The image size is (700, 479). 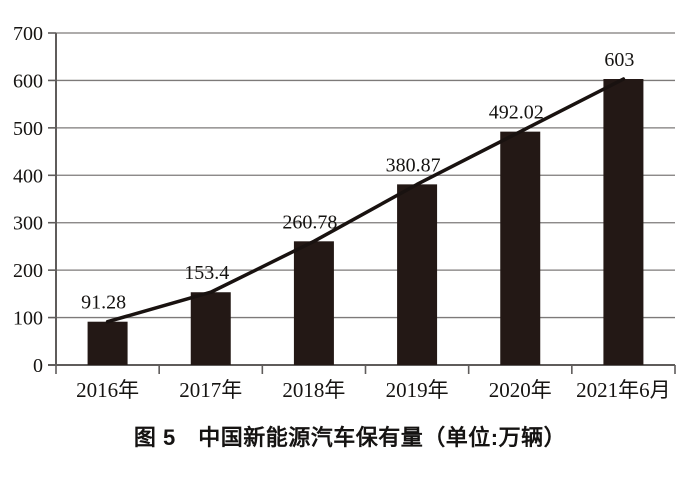 I want to click on value-label-2017年: 153.4, so click(x=206, y=273).